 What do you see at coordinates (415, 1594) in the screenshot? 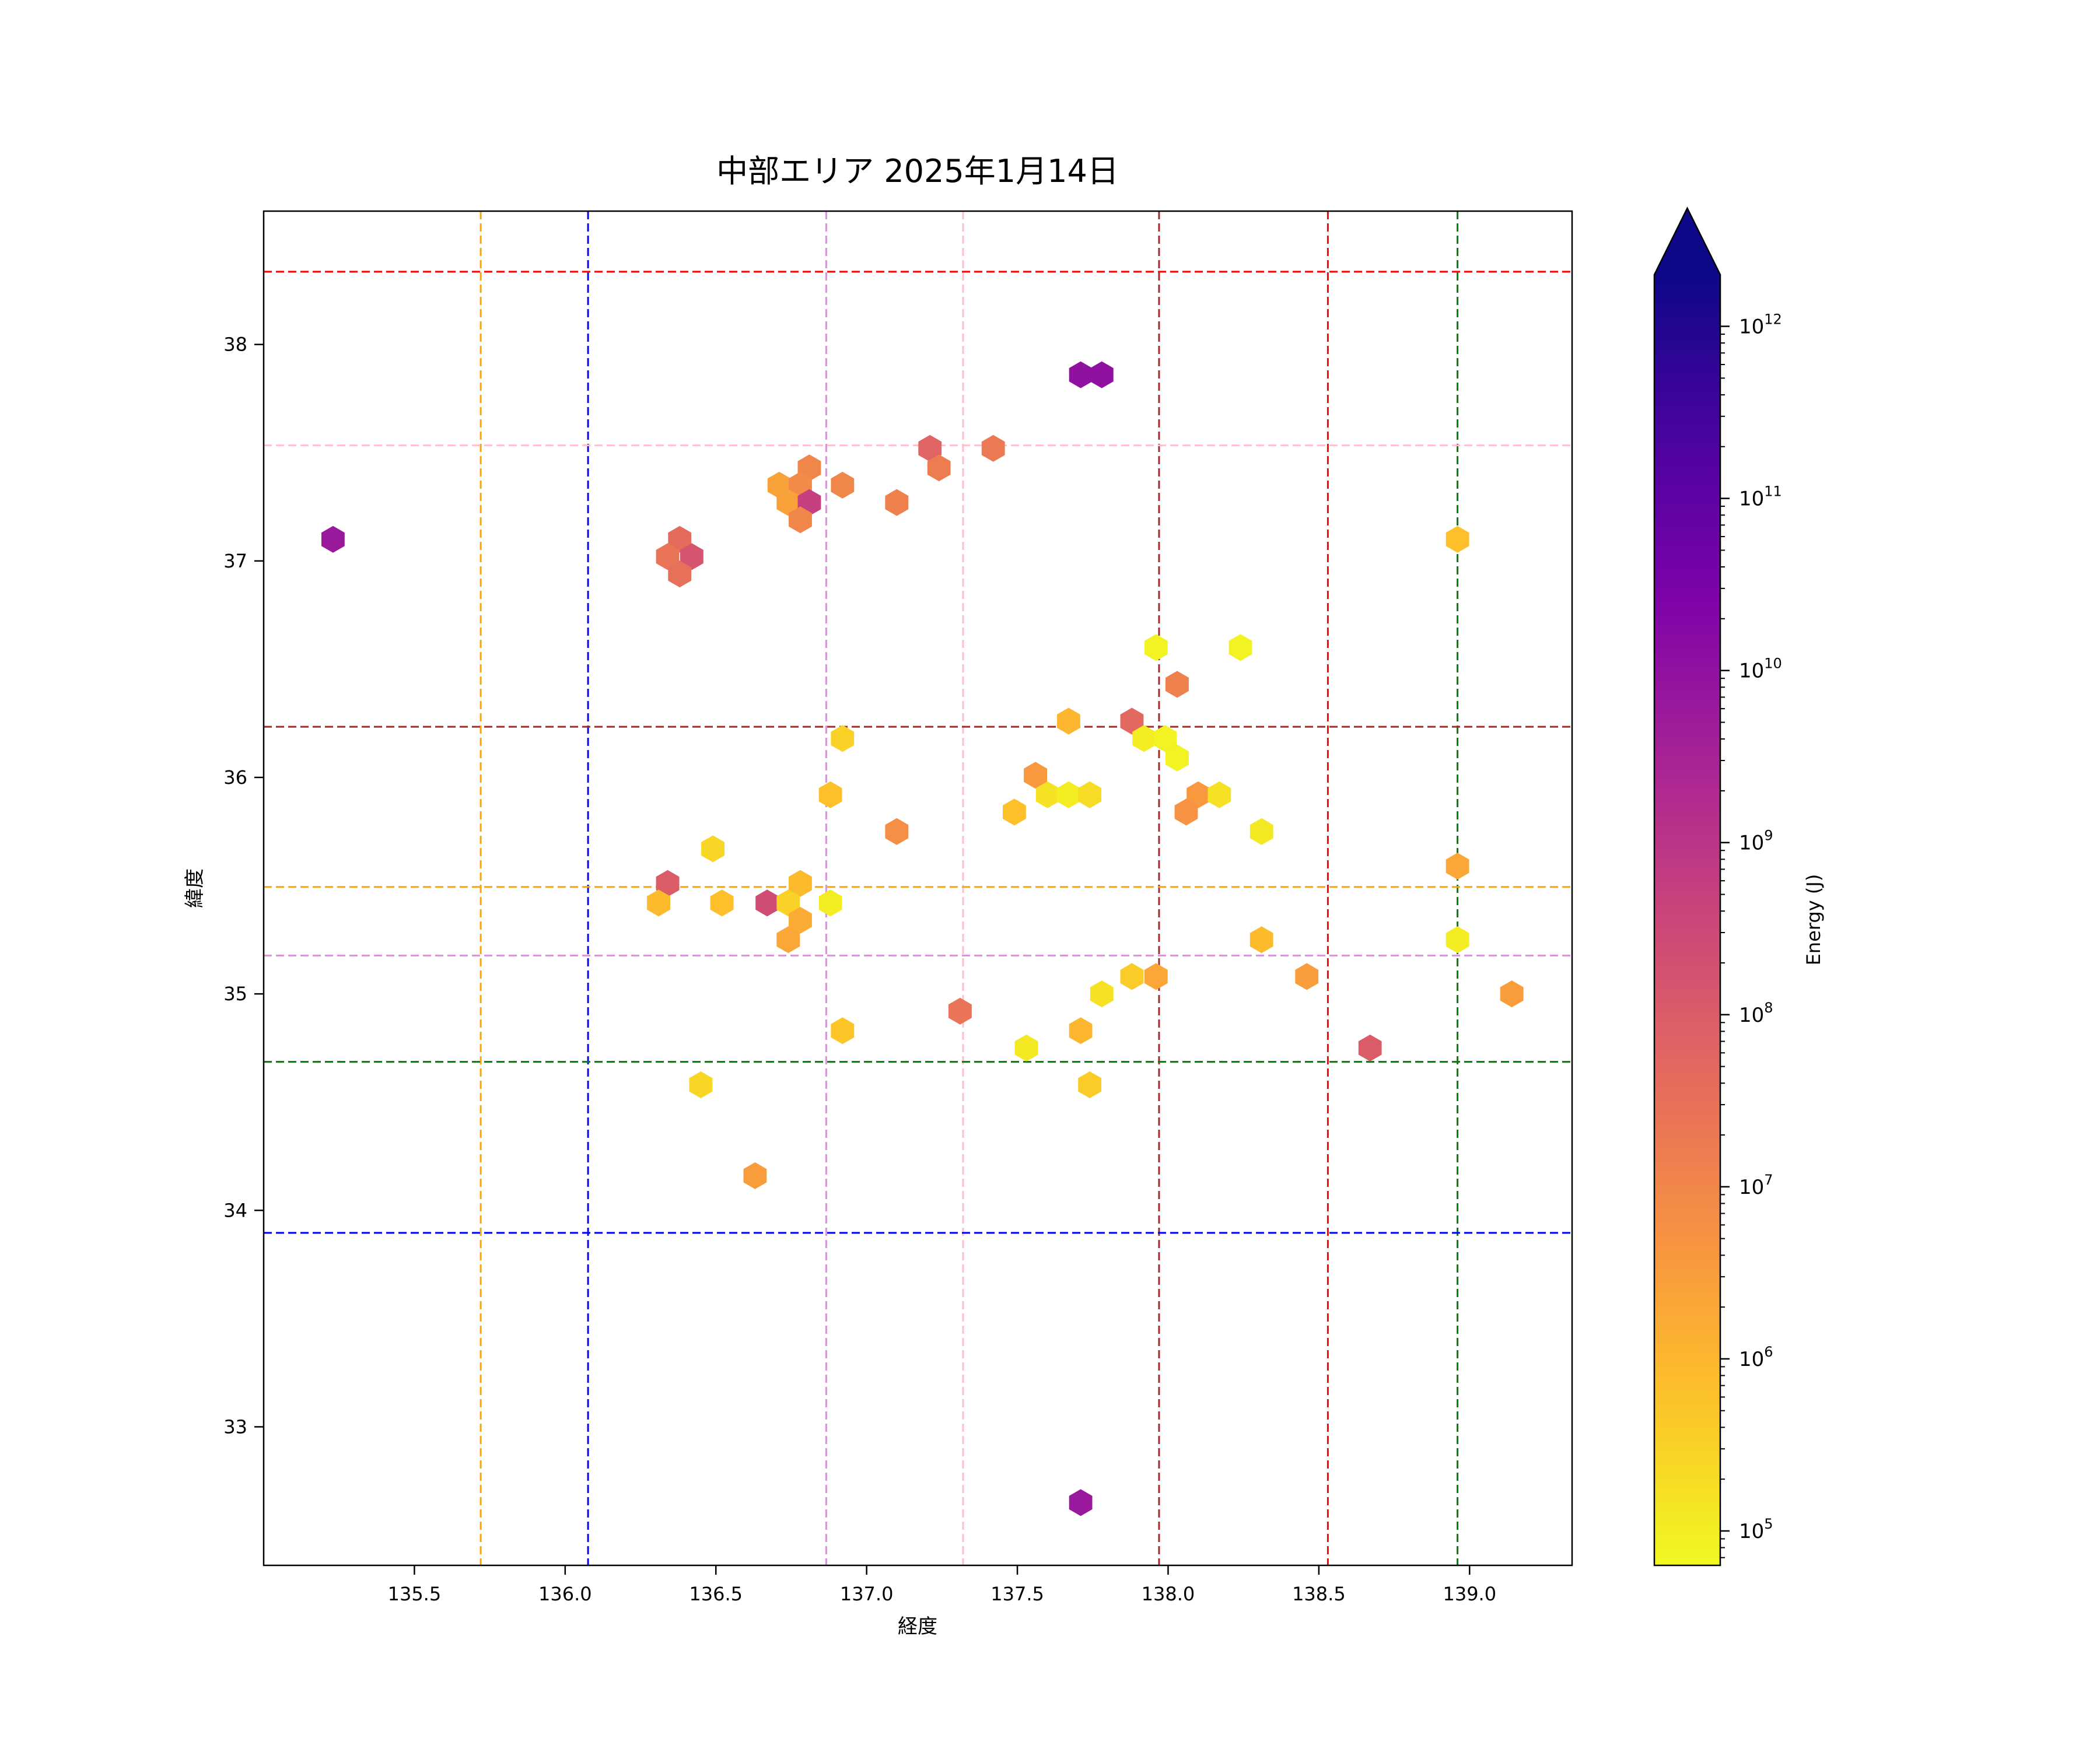
I see `x-tick-label: 135.5` at bounding box center [415, 1594].